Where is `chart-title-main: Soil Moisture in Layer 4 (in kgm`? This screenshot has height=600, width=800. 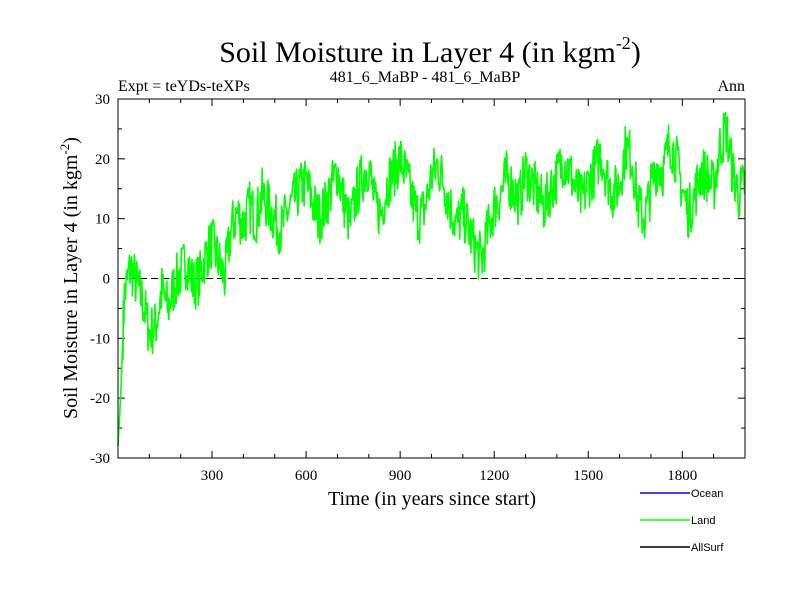
chart-title-main: Soil Moisture in Layer 4 (in kgm is located at coordinates (417, 52).